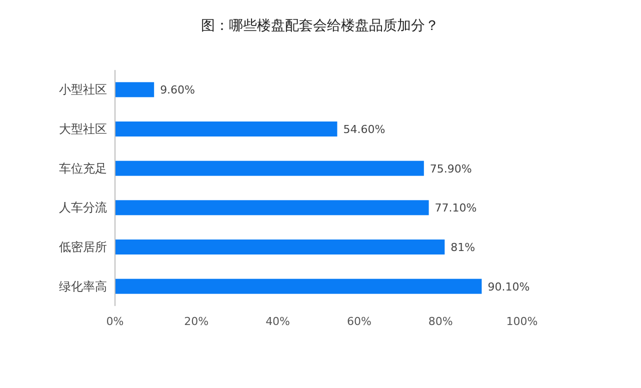 This screenshot has height=388, width=641. I want to click on x-tick-label: 40%, so click(278, 321).